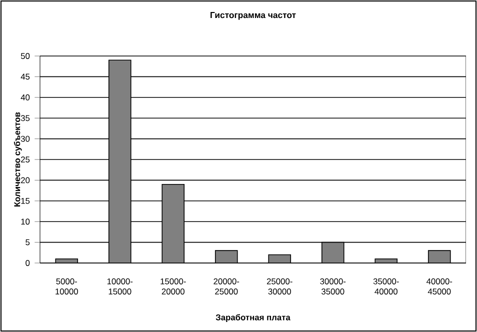 Image resolution: width=477 pixels, height=332 pixels. I want to click on y-tick-label: 10, so click(25, 221).